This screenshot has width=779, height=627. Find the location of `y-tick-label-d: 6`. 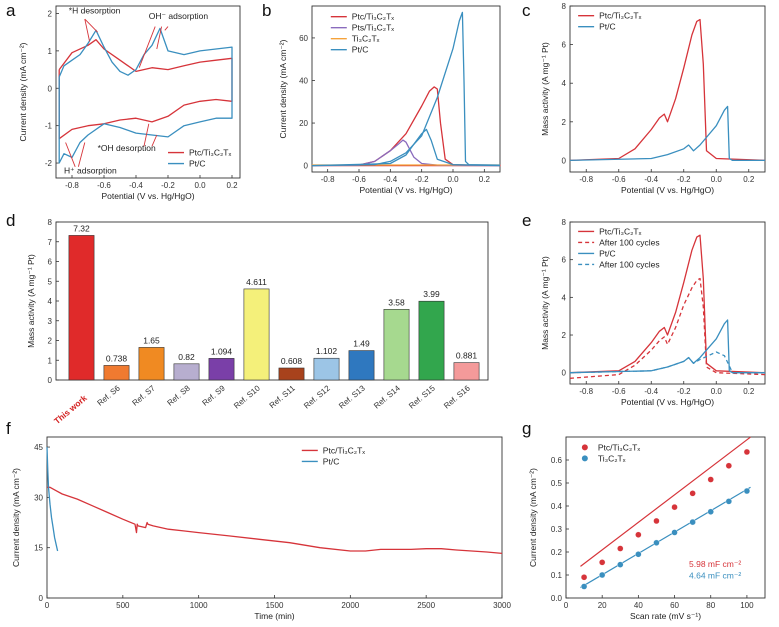

y-tick-label-d: 6 is located at coordinates (50, 262).